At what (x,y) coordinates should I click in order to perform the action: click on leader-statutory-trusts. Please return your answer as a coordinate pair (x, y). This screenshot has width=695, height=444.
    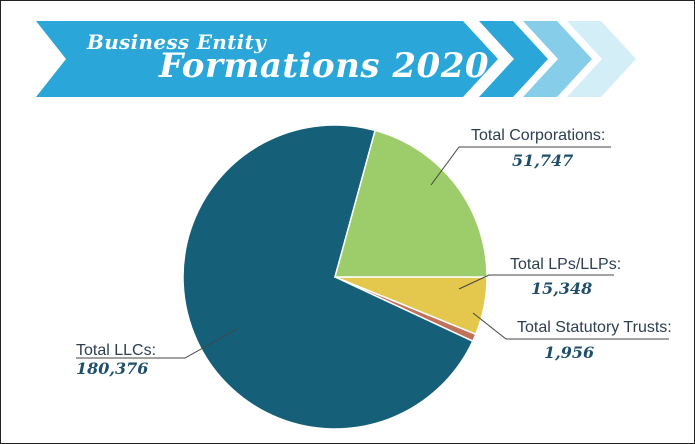
    Looking at the image, I should click on (570, 326).